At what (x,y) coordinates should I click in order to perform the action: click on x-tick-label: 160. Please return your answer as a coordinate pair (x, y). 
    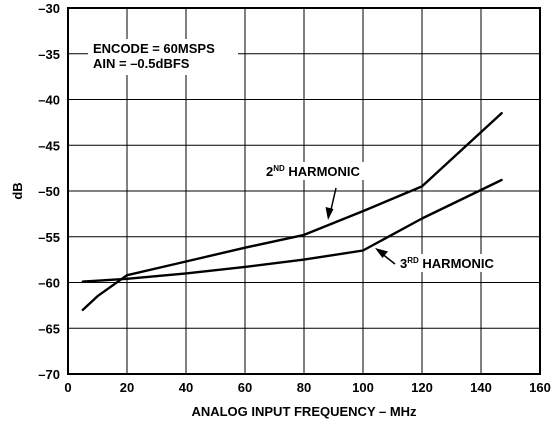
    Looking at the image, I should click on (540, 387).